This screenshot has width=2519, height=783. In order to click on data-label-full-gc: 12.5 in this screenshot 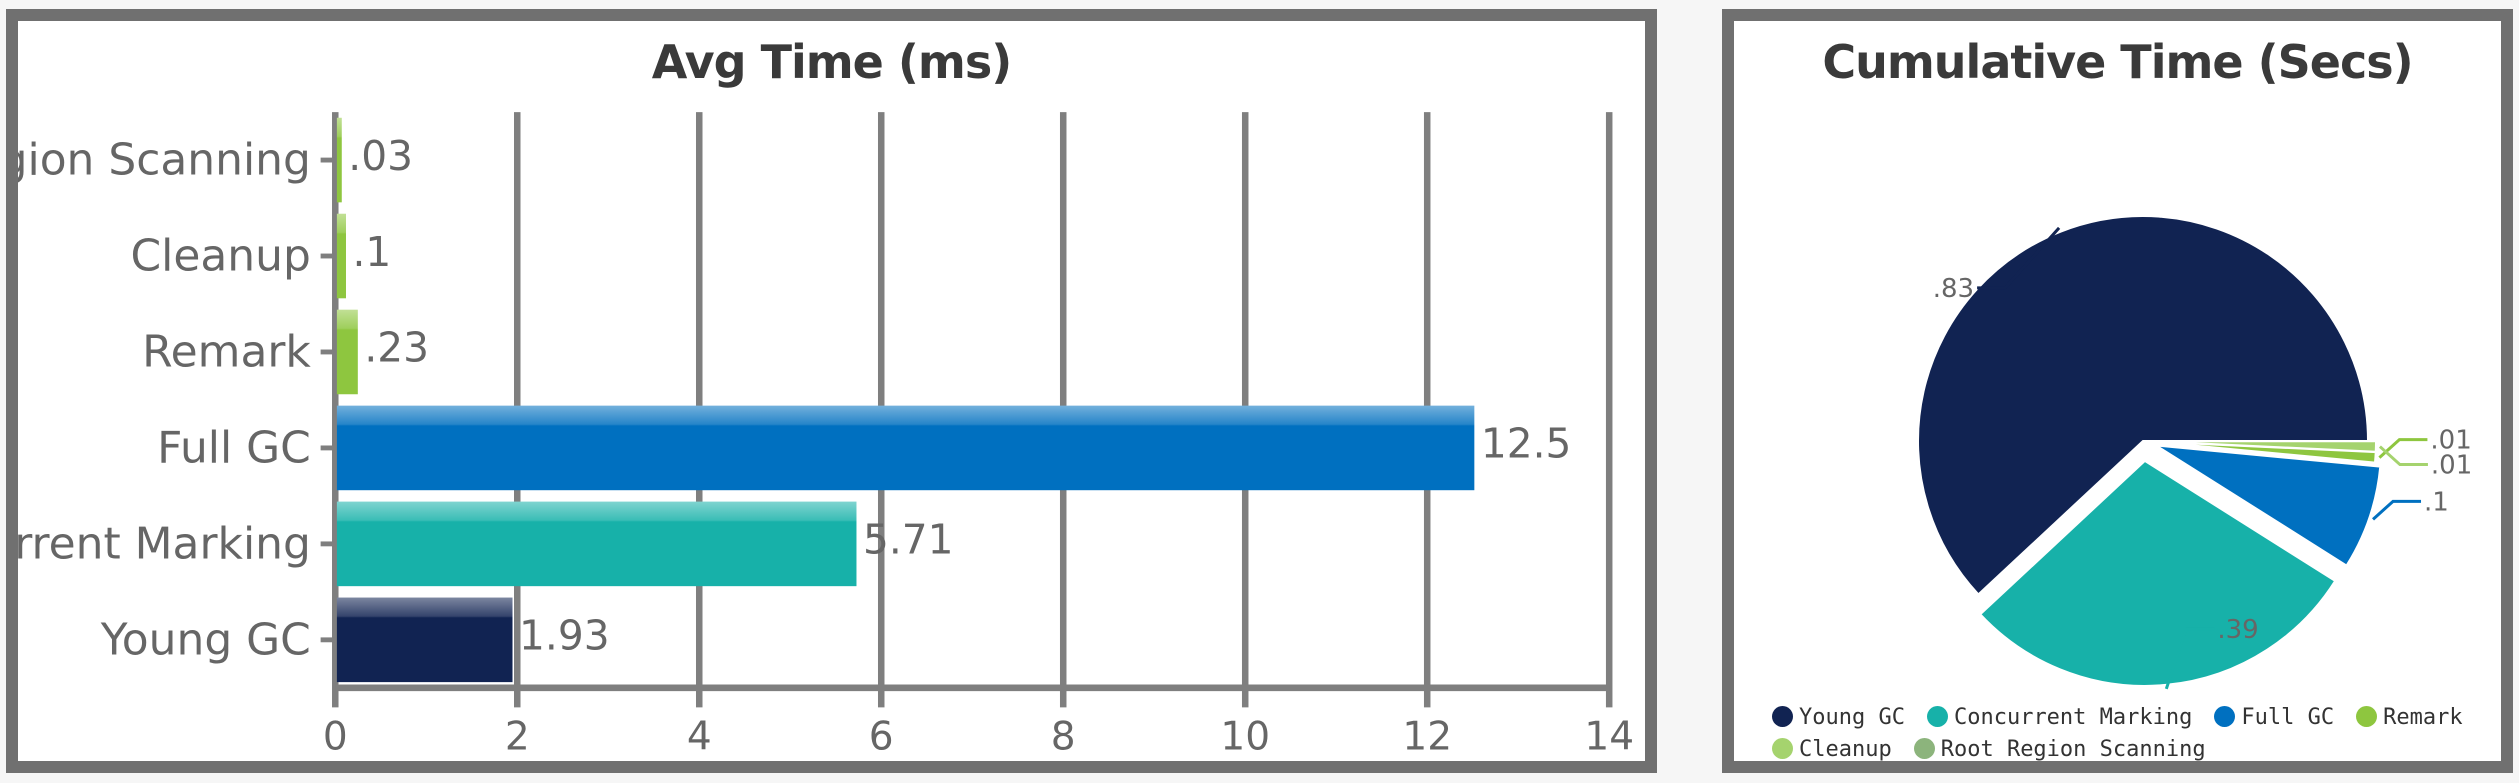, I will do `click(1526, 444)`.